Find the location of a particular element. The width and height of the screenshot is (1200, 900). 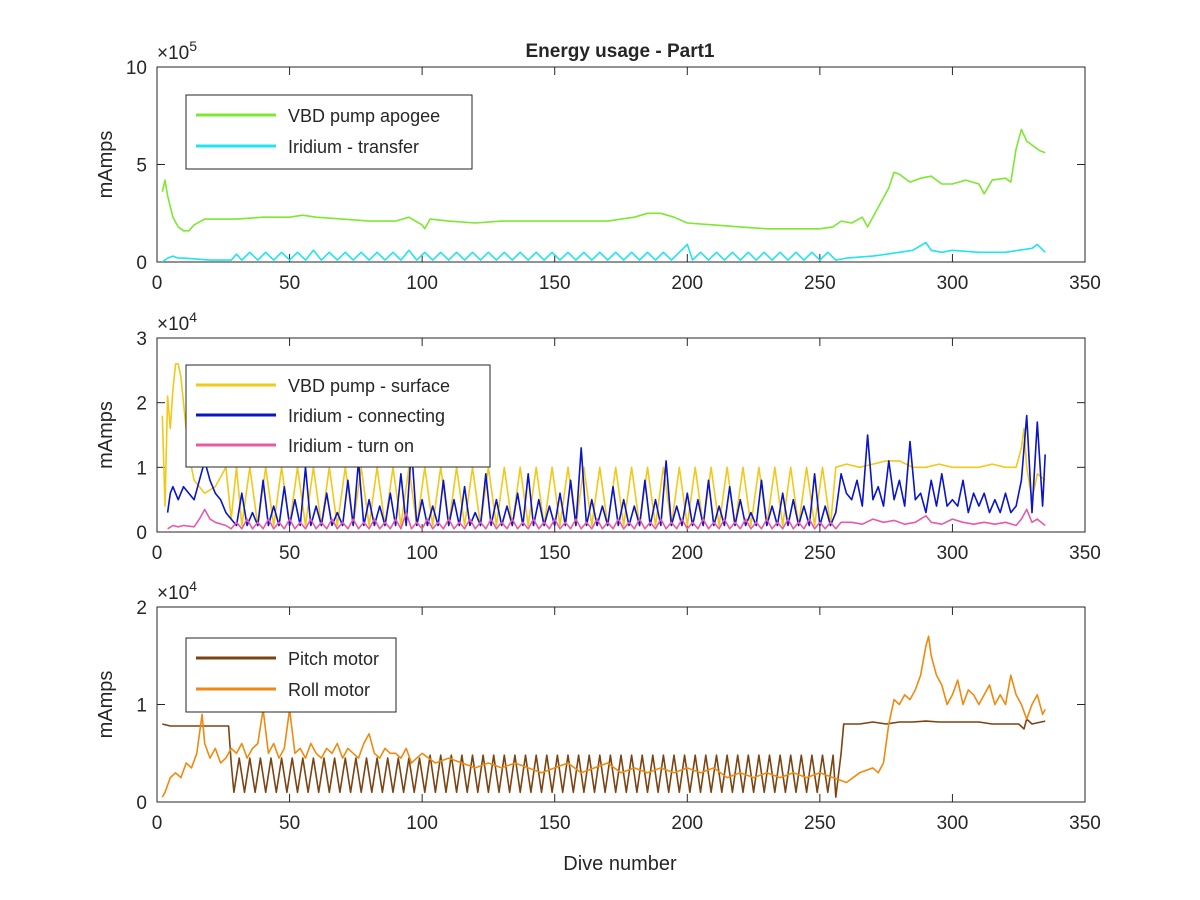

series-line-iridium-connecting is located at coordinates (606, 470).